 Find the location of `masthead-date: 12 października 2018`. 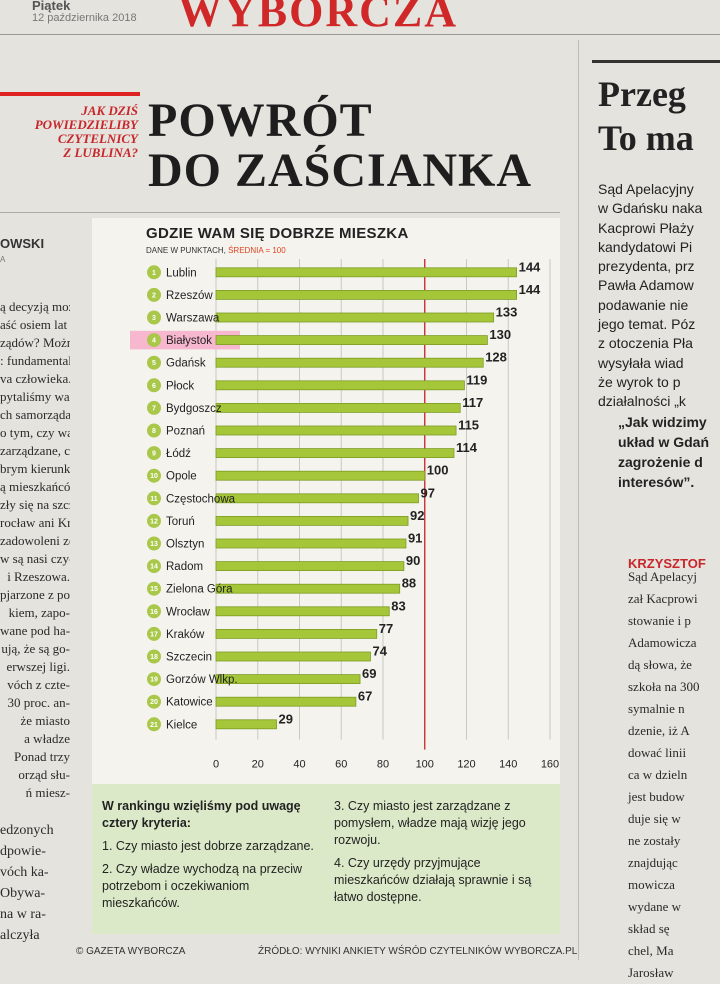

masthead-date: 12 października 2018 is located at coordinates (84, 18).